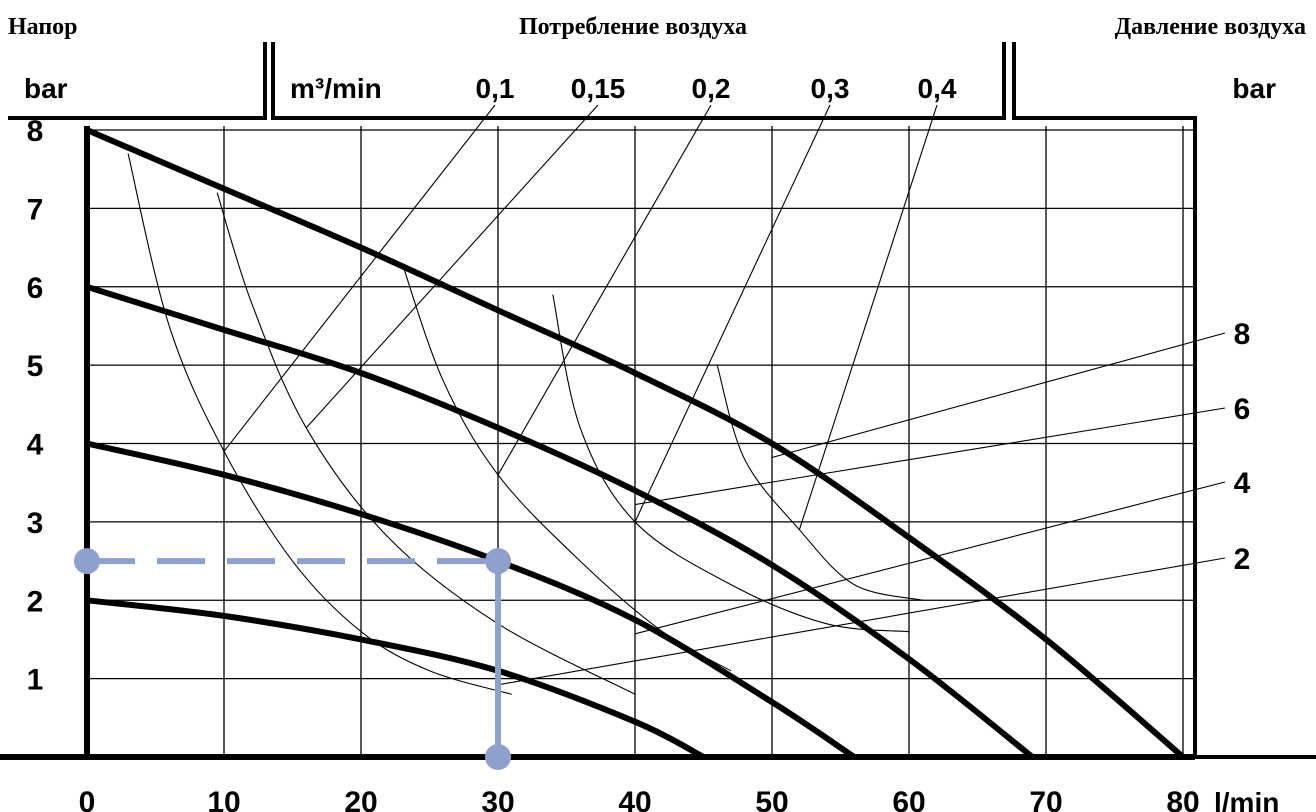 The width and height of the screenshot is (1316, 812). I want to click on air-consumption-label: 0,3, so click(830, 88).